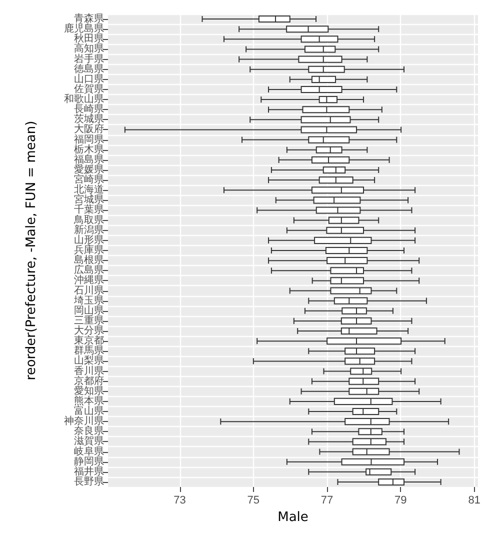 The image size is (494, 543). I want to click on y-tick-label: 長野県, so click(89, 482).